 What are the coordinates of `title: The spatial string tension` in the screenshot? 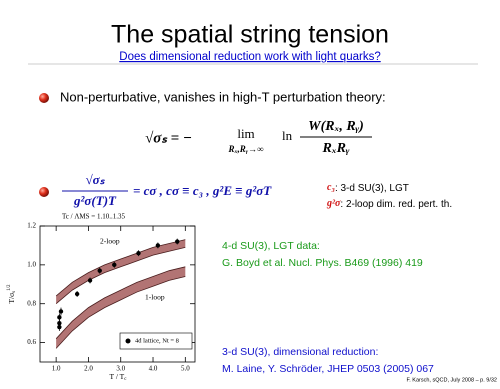 It's located at (250, 35).